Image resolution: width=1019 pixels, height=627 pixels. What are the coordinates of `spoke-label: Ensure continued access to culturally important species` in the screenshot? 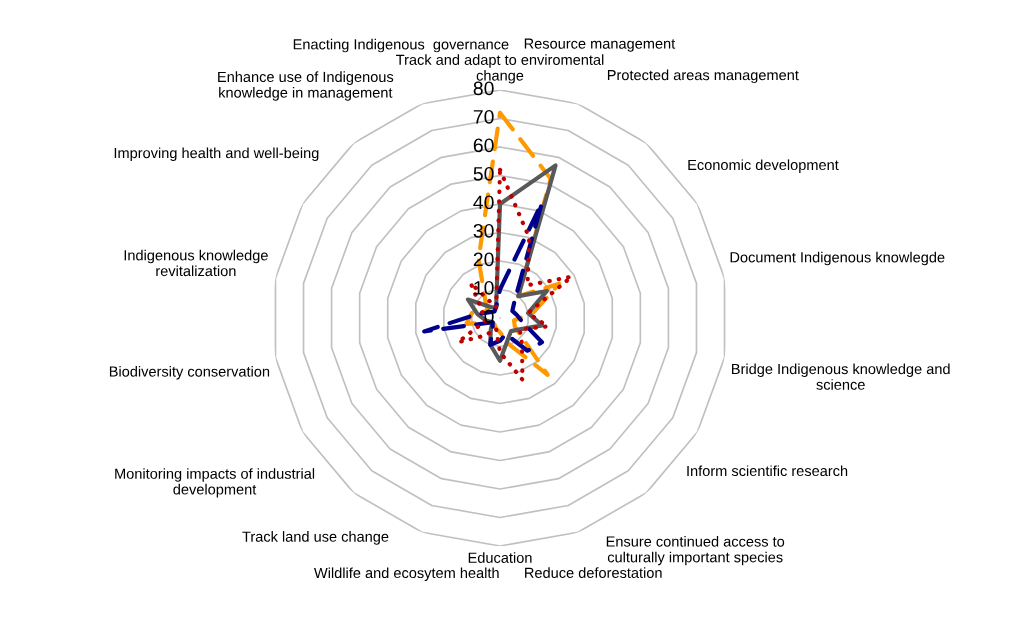 It's located at (695, 550).